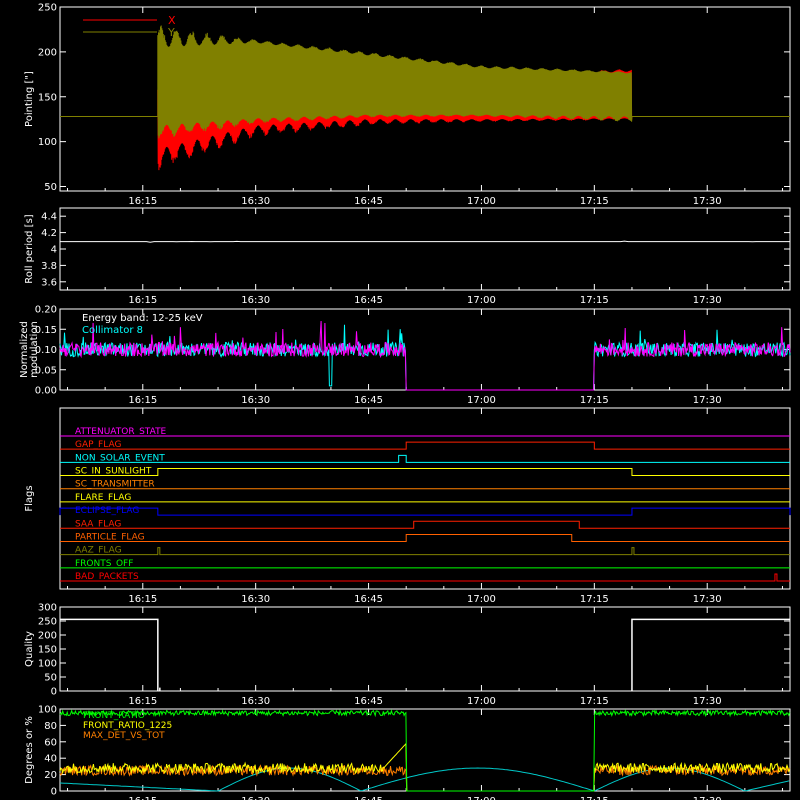 The height and width of the screenshot is (800, 800). I want to click on flag-line-particle-flag, so click(425, 537).